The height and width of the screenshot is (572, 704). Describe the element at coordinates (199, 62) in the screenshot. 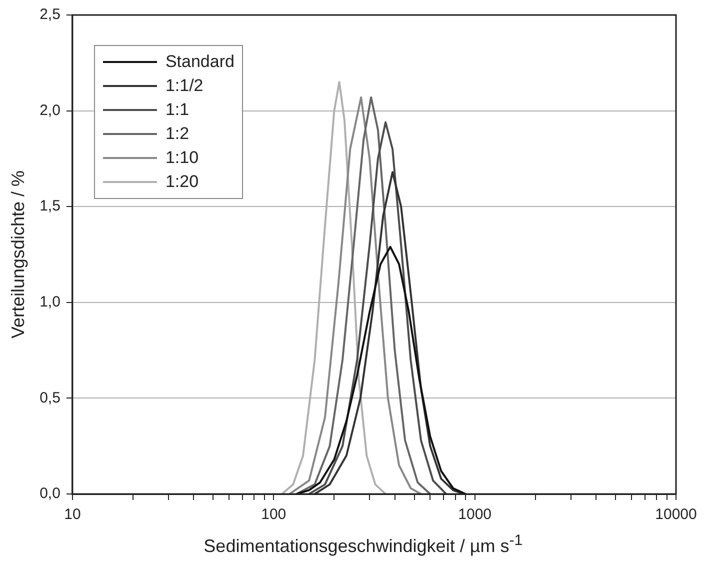

I see `legend-label: Standard` at that location.